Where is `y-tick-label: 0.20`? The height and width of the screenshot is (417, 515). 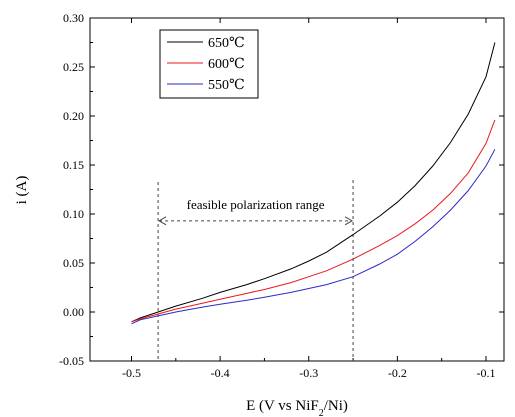
y-tick-label: 0.20 is located at coordinates (73, 116).